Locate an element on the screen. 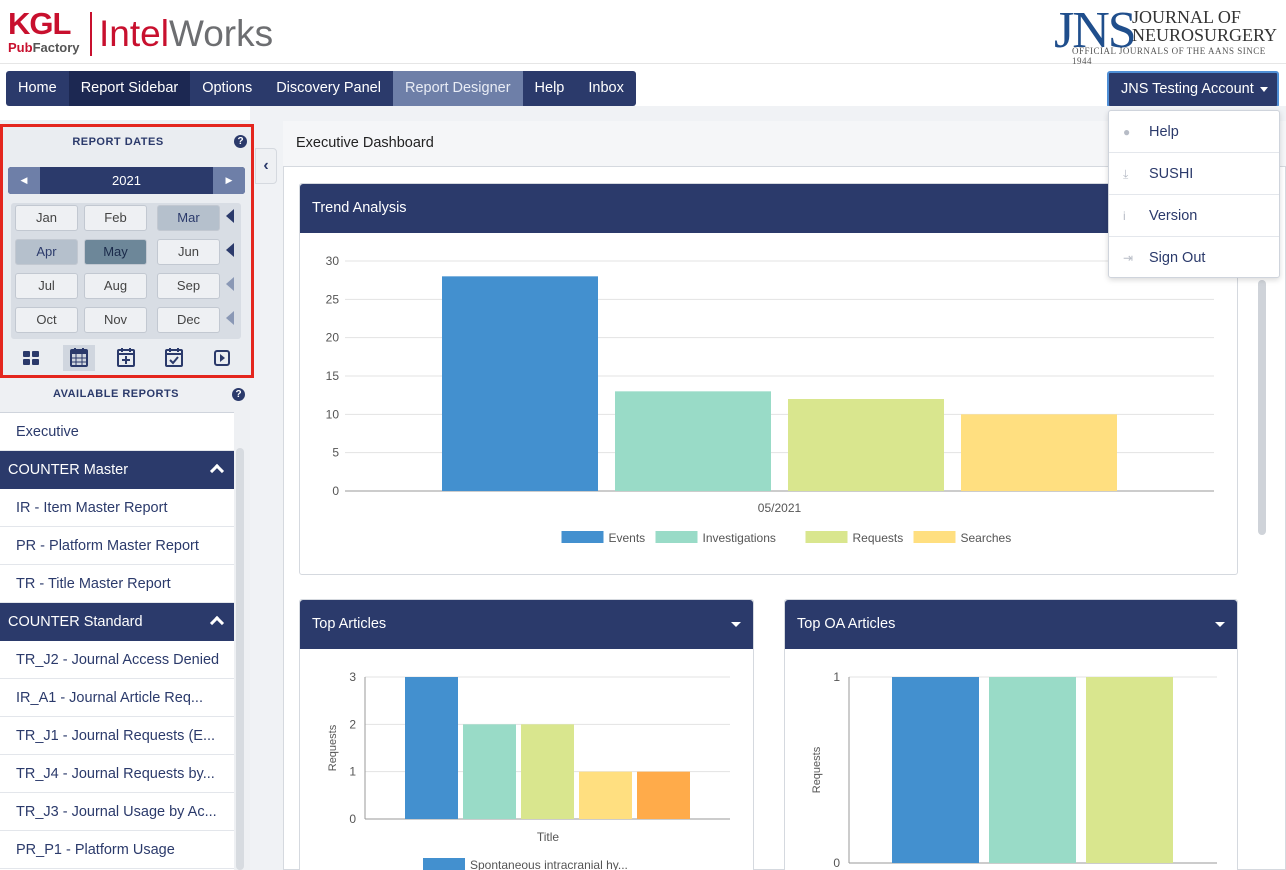 The width and height of the screenshot is (1286, 870). jns-letters: JNS is located at coordinates (1095, 30).